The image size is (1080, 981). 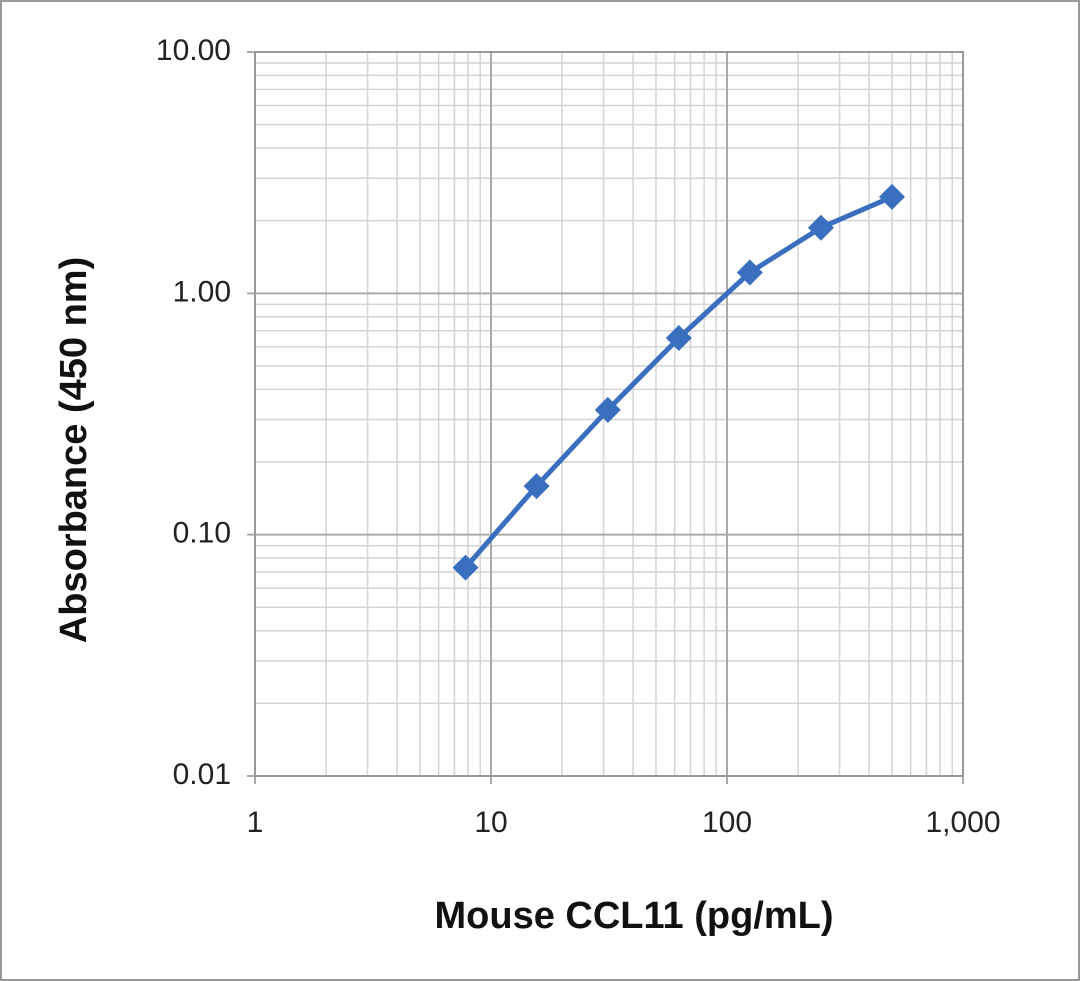 What do you see at coordinates (490, 822) in the screenshot?
I see `x-tick-label: 10` at bounding box center [490, 822].